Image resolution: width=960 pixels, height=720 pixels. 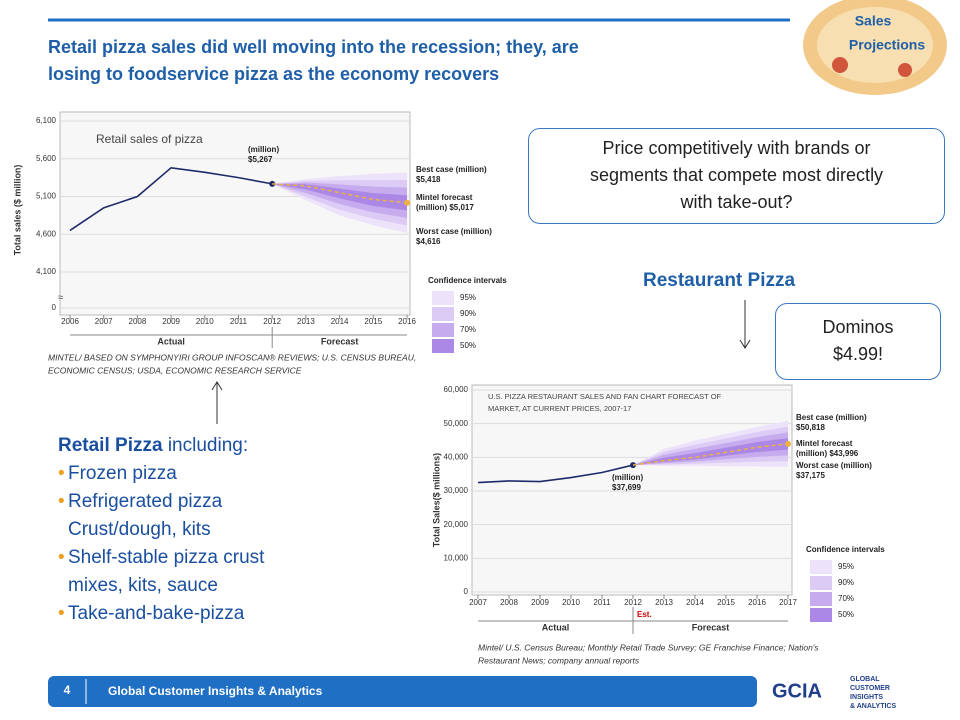 I want to click on list-item: mixes, kits, sauce, so click(x=161, y=586).